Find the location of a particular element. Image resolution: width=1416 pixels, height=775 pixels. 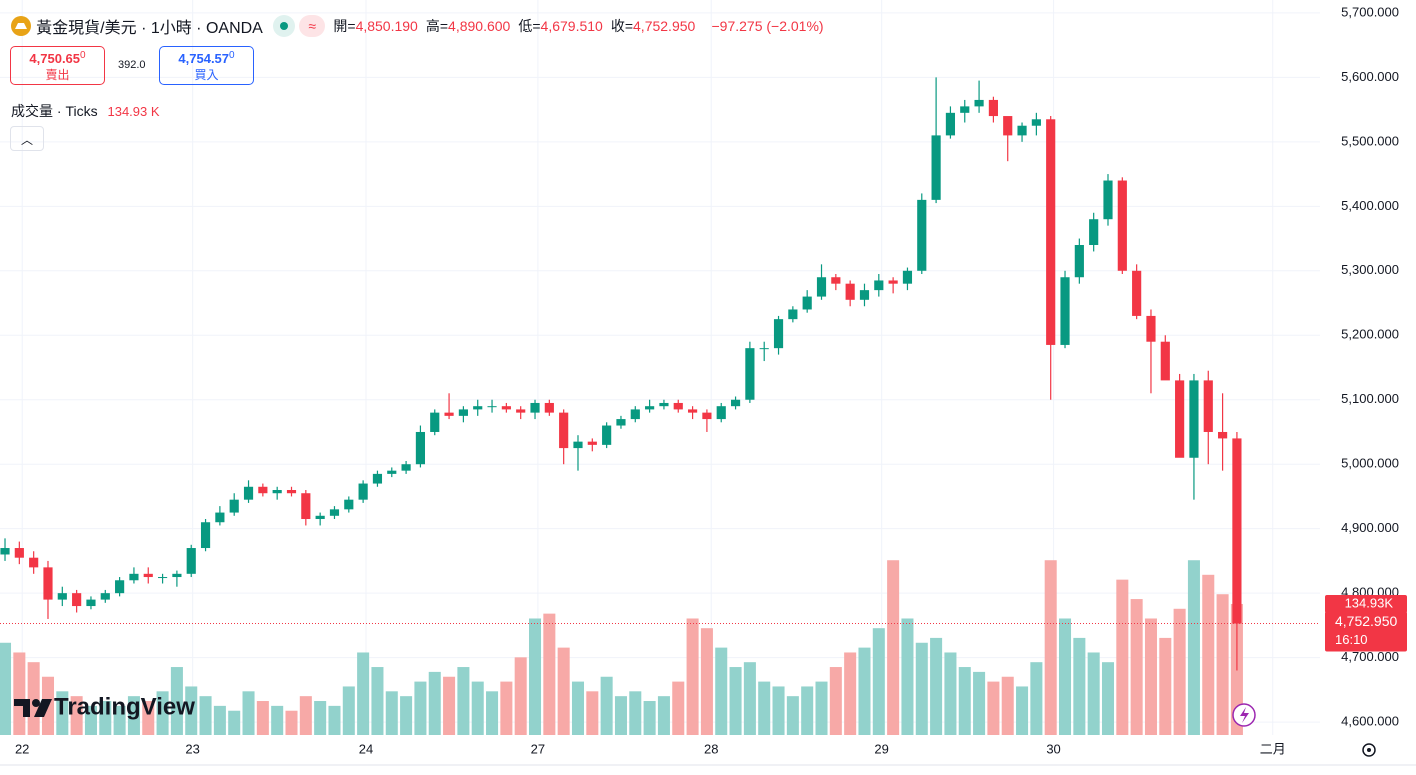

brand-icon is located at coordinates (33, 707).